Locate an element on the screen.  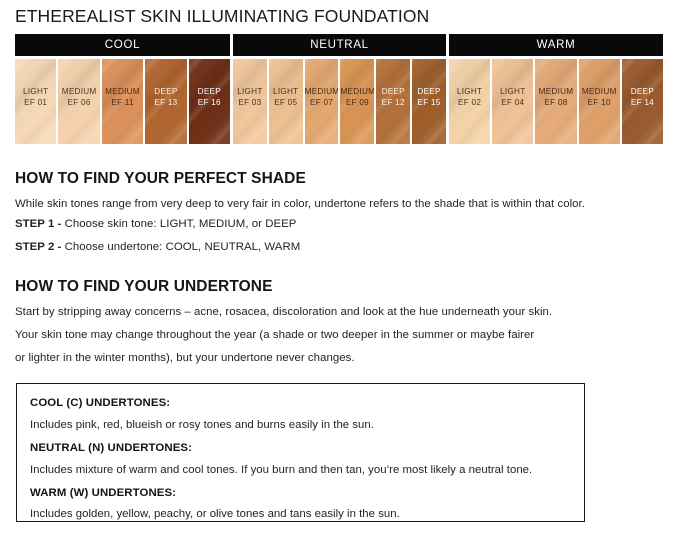
swatch-code: EF 09 is located at coordinates (357, 102).